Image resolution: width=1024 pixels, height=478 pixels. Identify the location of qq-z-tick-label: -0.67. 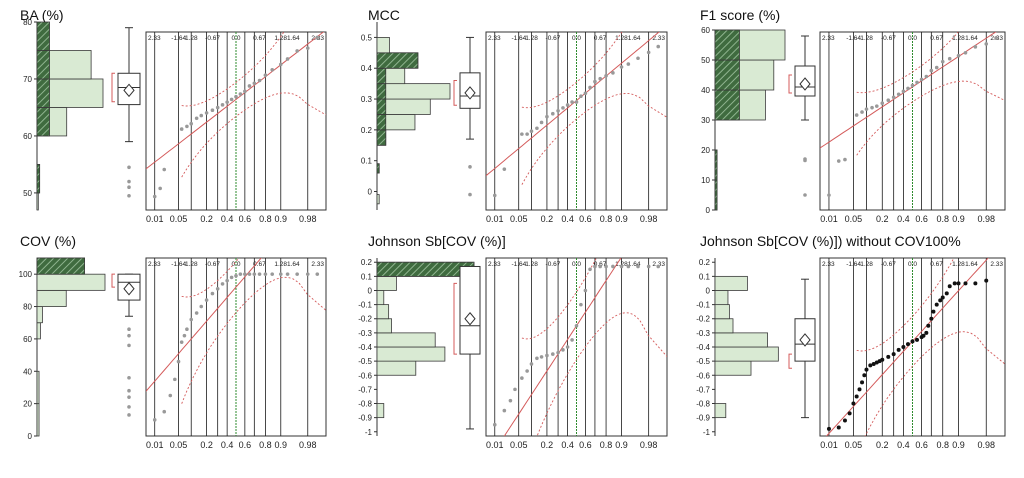
(212, 264).